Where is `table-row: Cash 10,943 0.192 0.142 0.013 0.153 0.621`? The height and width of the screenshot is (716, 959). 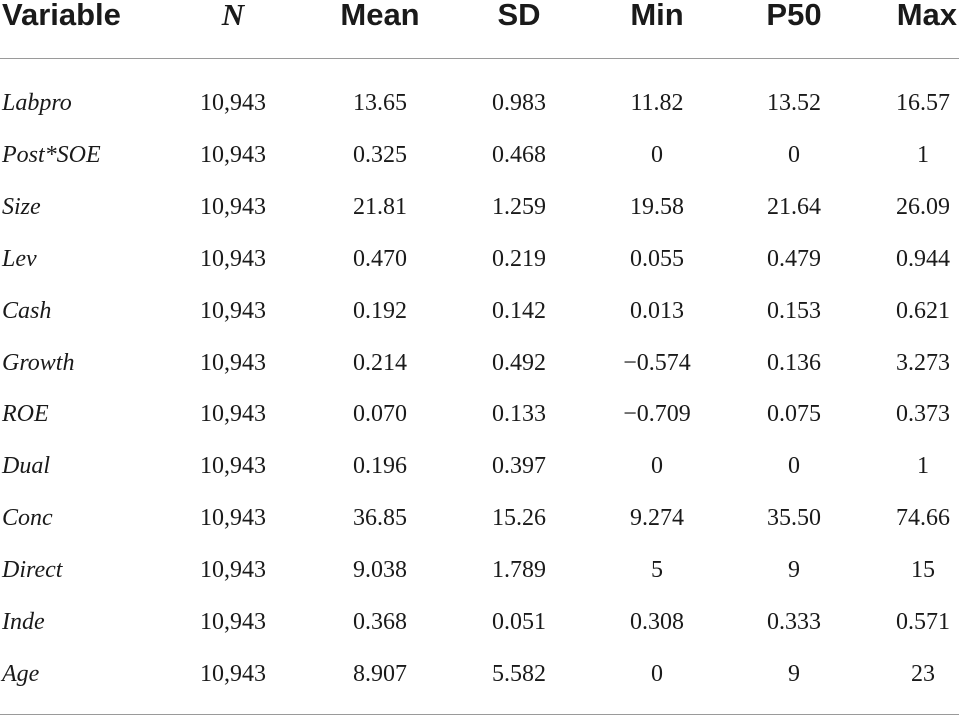
table-row: Cash 10,943 0.192 0.142 0.013 0.153 0.621 is located at coordinates (479, 311).